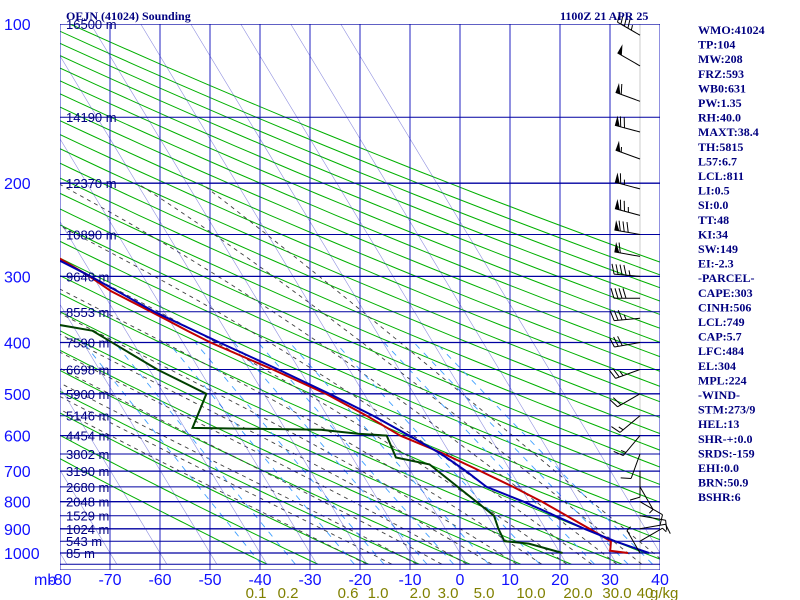 The width and height of the screenshot is (800, 600). Describe the element at coordinates (189, 499) in the screenshot. I see `dry-adiabat` at that location.